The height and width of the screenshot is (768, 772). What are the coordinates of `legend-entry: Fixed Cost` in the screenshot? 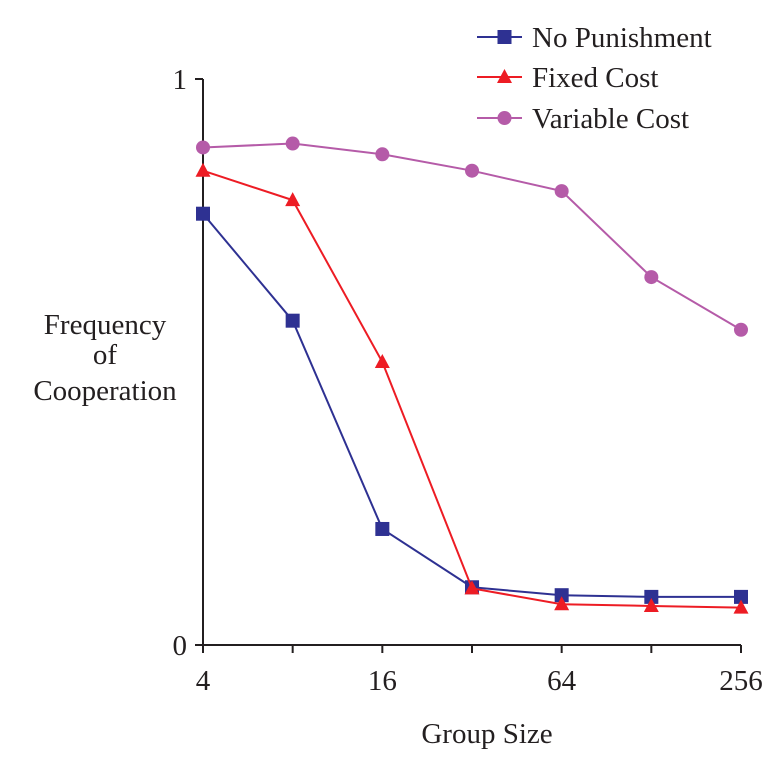 It's located at (568, 78).